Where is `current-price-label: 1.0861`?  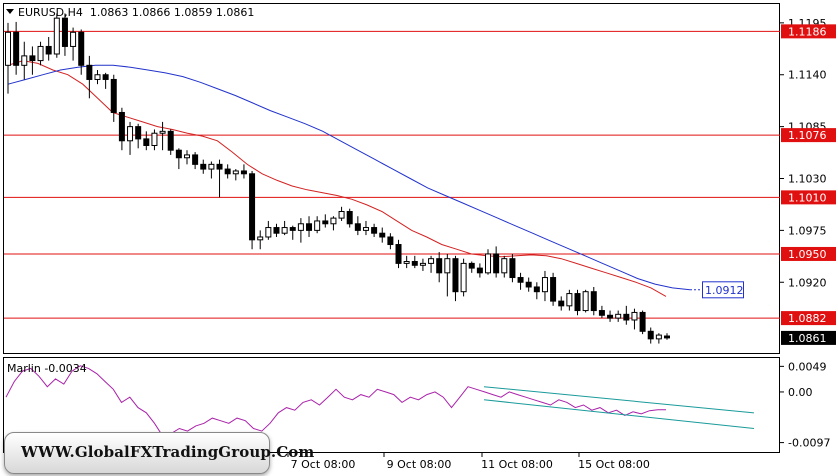
current-price-label: 1.0861 is located at coordinates (807, 338).